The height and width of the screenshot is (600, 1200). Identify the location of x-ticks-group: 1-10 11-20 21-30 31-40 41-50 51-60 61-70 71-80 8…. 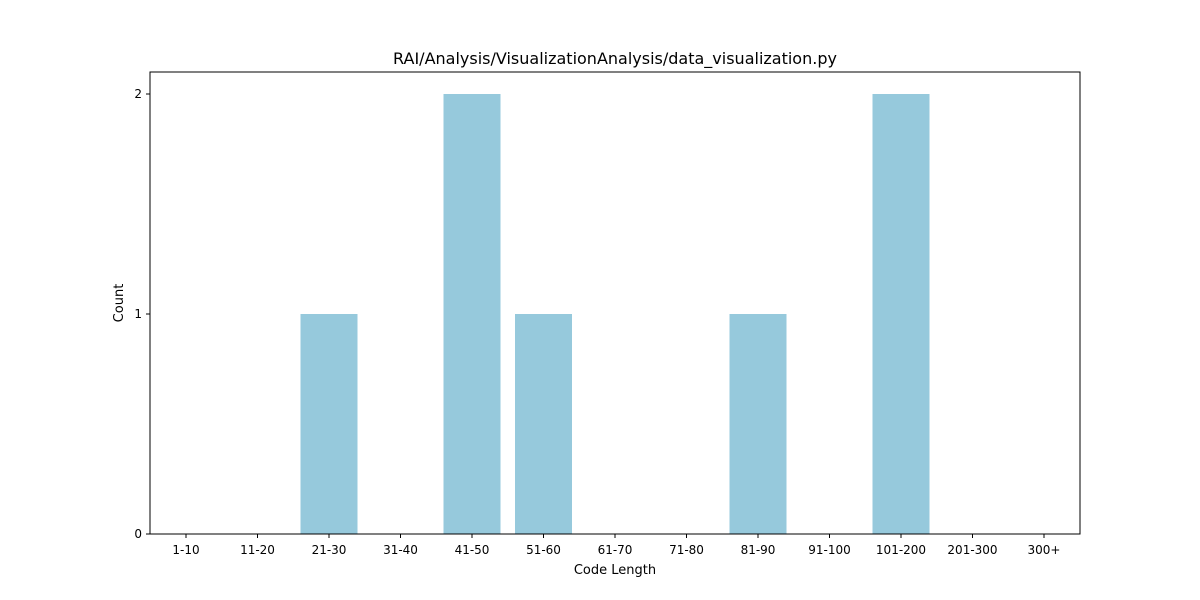
(616, 545).